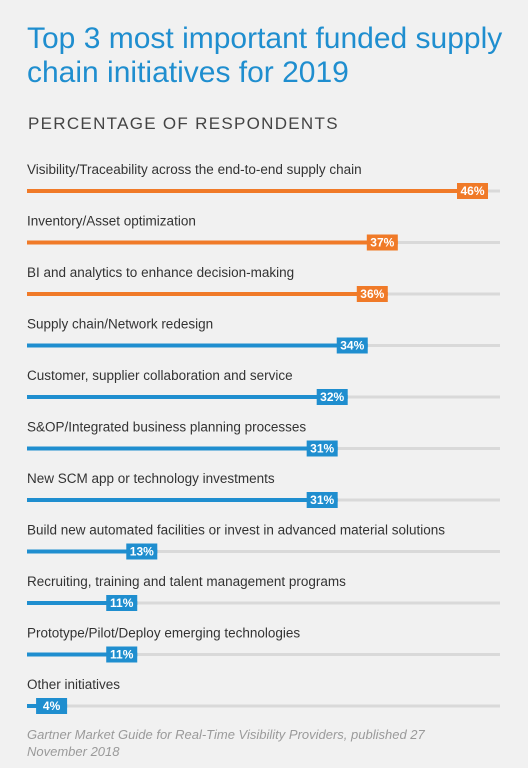 The width and height of the screenshot is (528, 768). I want to click on value-label: 36%, so click(372, 294).